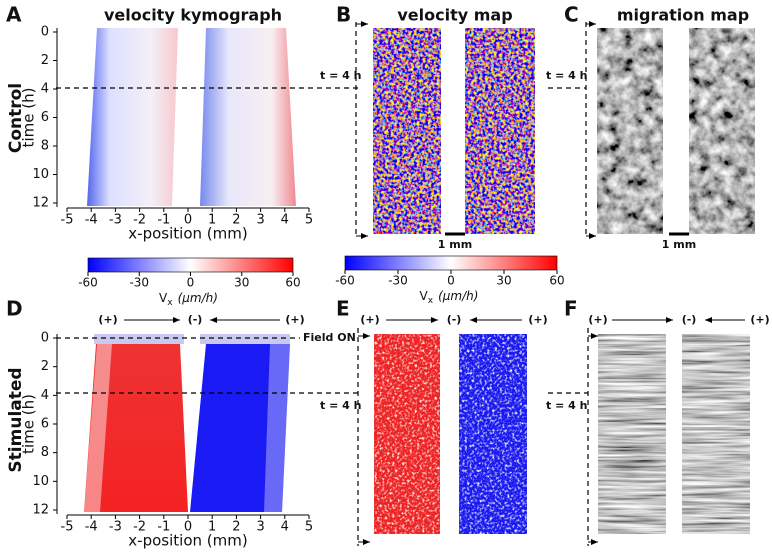 This screenshot has height=552, width=772. Describe the element at coordinates (571, 15) in the screenshot. I see `panel-letter: C` at that location.